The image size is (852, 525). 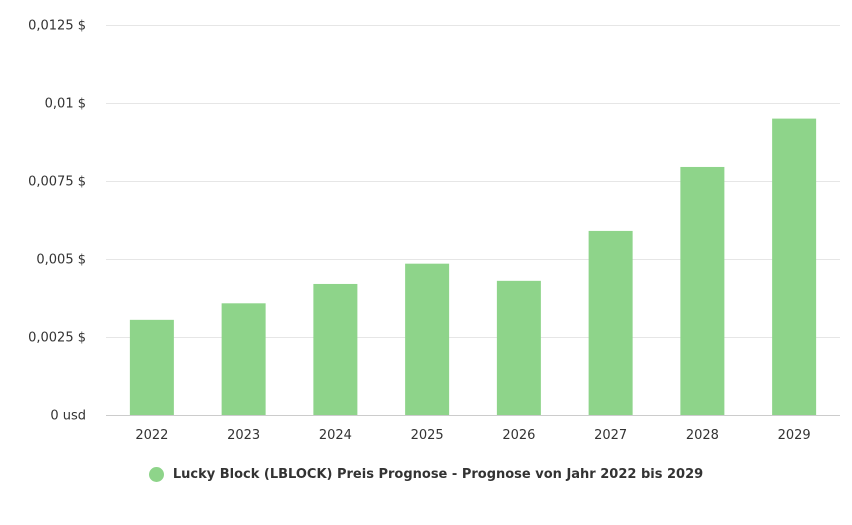 I want to click on x-axis-ticks: 2022 2023 2024 2025 2026 2027 2028 2029, so click(x=472, y=435).